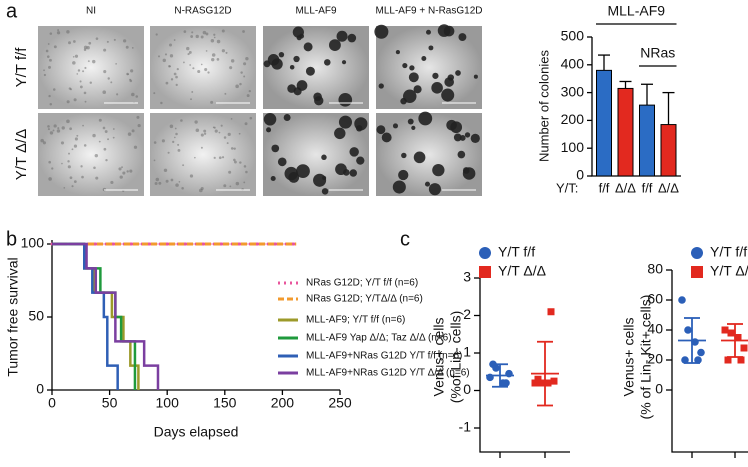 Image resolution: width=748 pixels, height=467 pixels. Describe the element at coordinates (604, 187) in the screenshot. I see `category-label: f/f` at that location.